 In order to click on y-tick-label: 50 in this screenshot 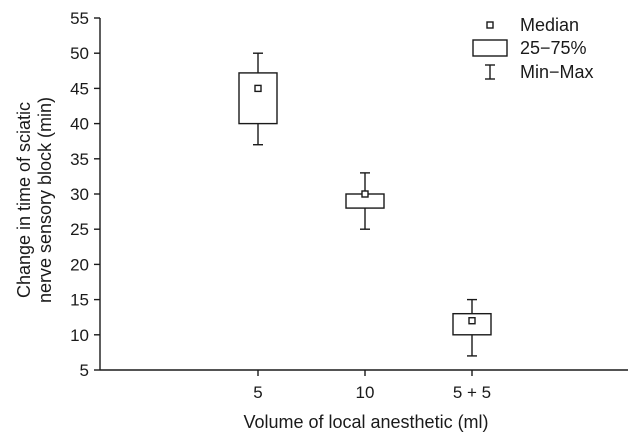, I will do `click(79, 53)`.